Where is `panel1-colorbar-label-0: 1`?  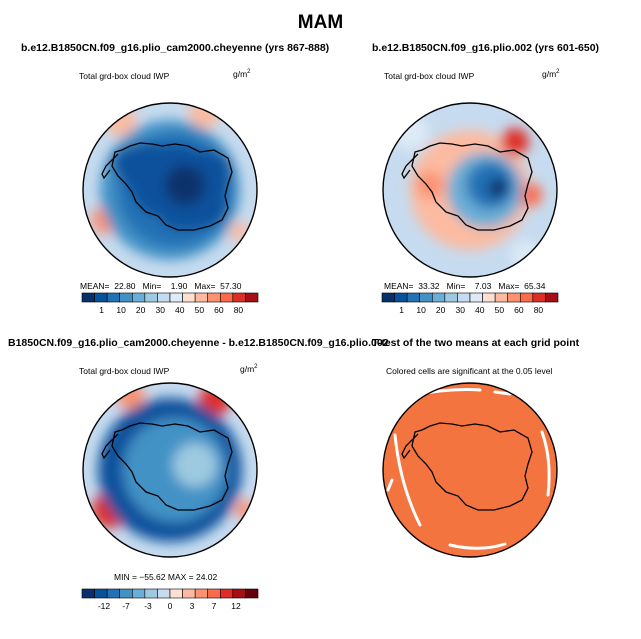 panel1-colorbar-label-0: 1 is located at coordinates (101, 310).